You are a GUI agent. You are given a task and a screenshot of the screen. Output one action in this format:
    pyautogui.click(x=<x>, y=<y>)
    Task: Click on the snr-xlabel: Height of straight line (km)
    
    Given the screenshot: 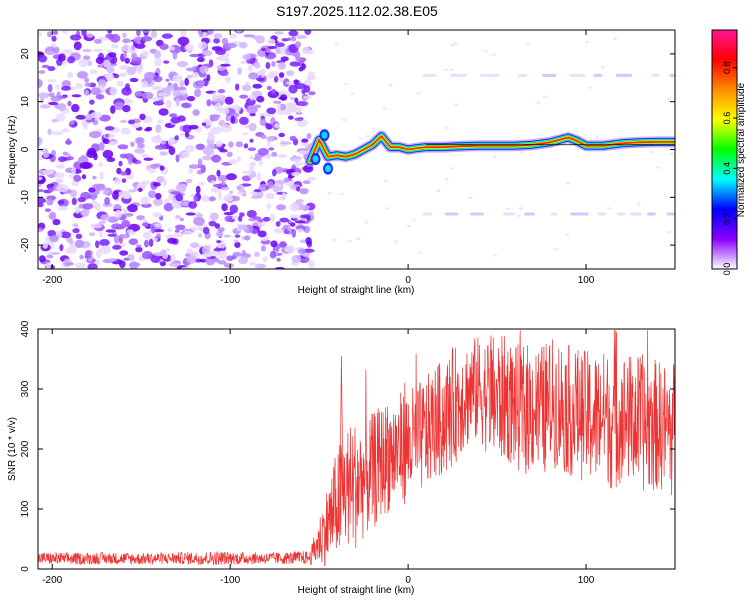 What is the action you would take?
    pyautogui.click(x=356, y=590)
    